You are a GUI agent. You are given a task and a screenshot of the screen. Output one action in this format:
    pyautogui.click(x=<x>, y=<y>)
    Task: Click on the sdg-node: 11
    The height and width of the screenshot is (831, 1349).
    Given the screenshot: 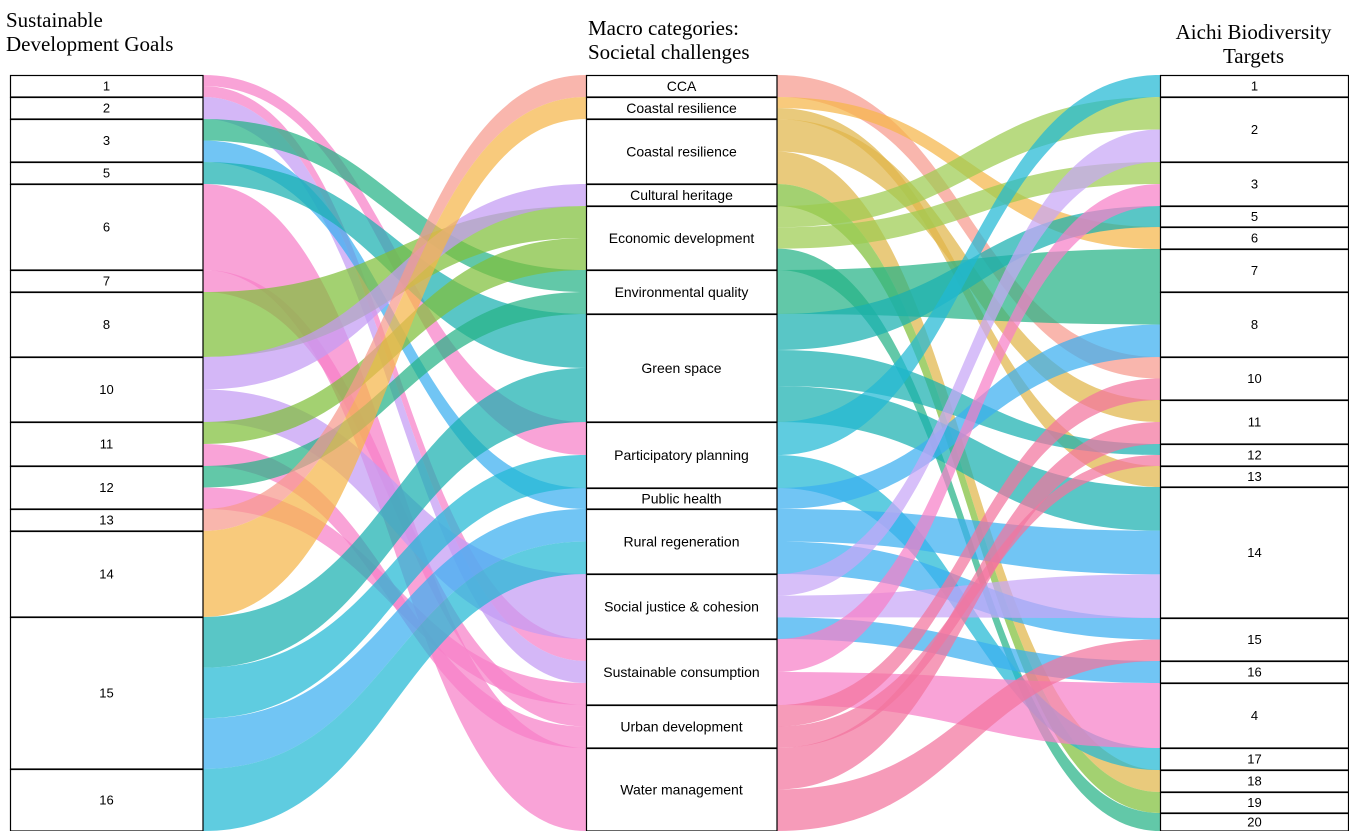 What is the action you would take?
    pyautogui.click(x=106, y=444)
    